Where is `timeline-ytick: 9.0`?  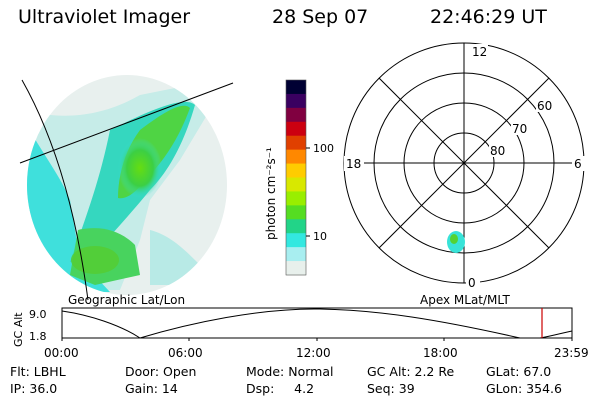 timeline-ytick: 9.0 is located at coordinates (38, 314).